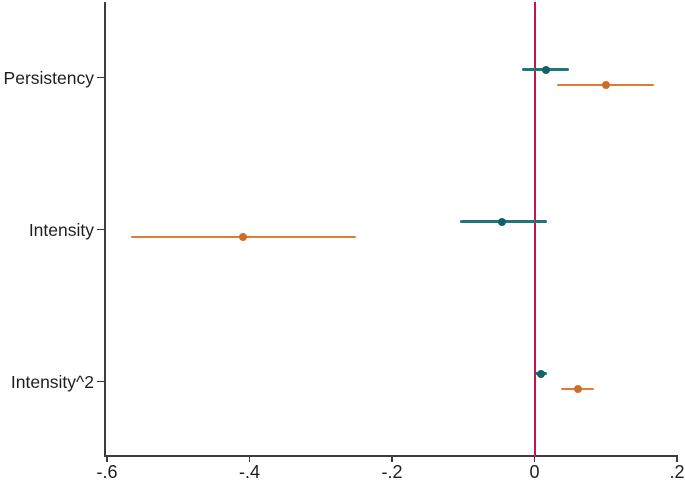  Describe the element at coordinates (677, 472) in the screenshot. I see `x-tick-label: .2` at that location.